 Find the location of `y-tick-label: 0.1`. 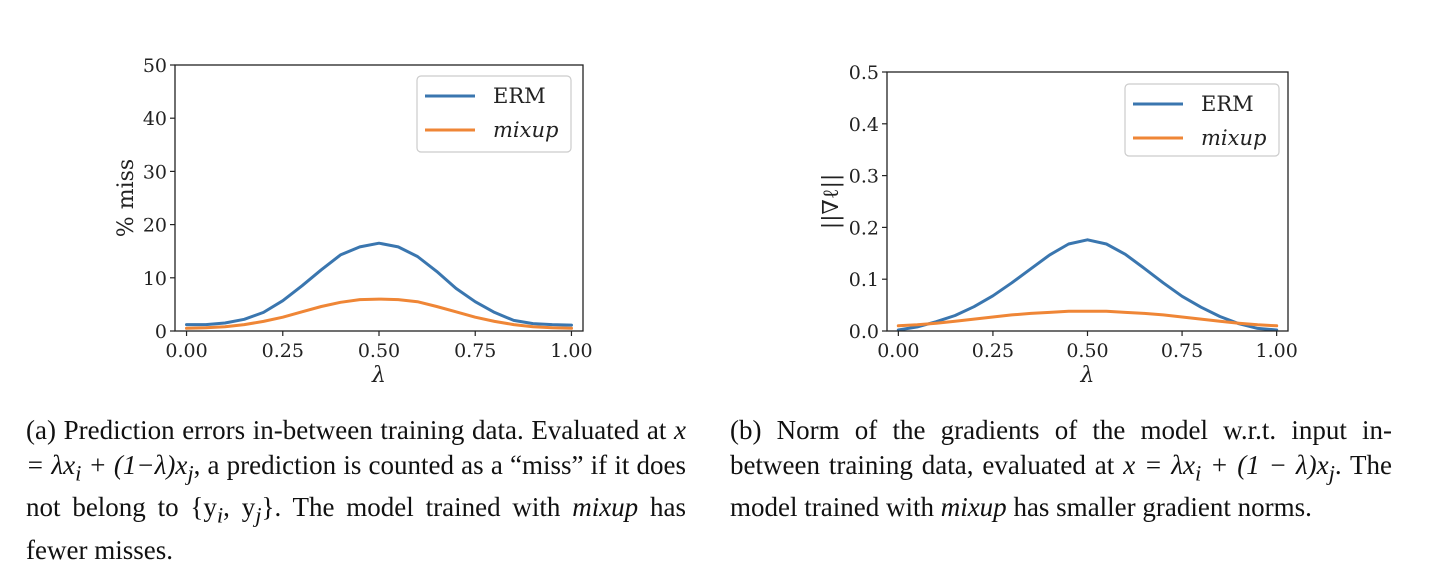

y-tick-label: 0.1 is located at coordinates (864, 280).